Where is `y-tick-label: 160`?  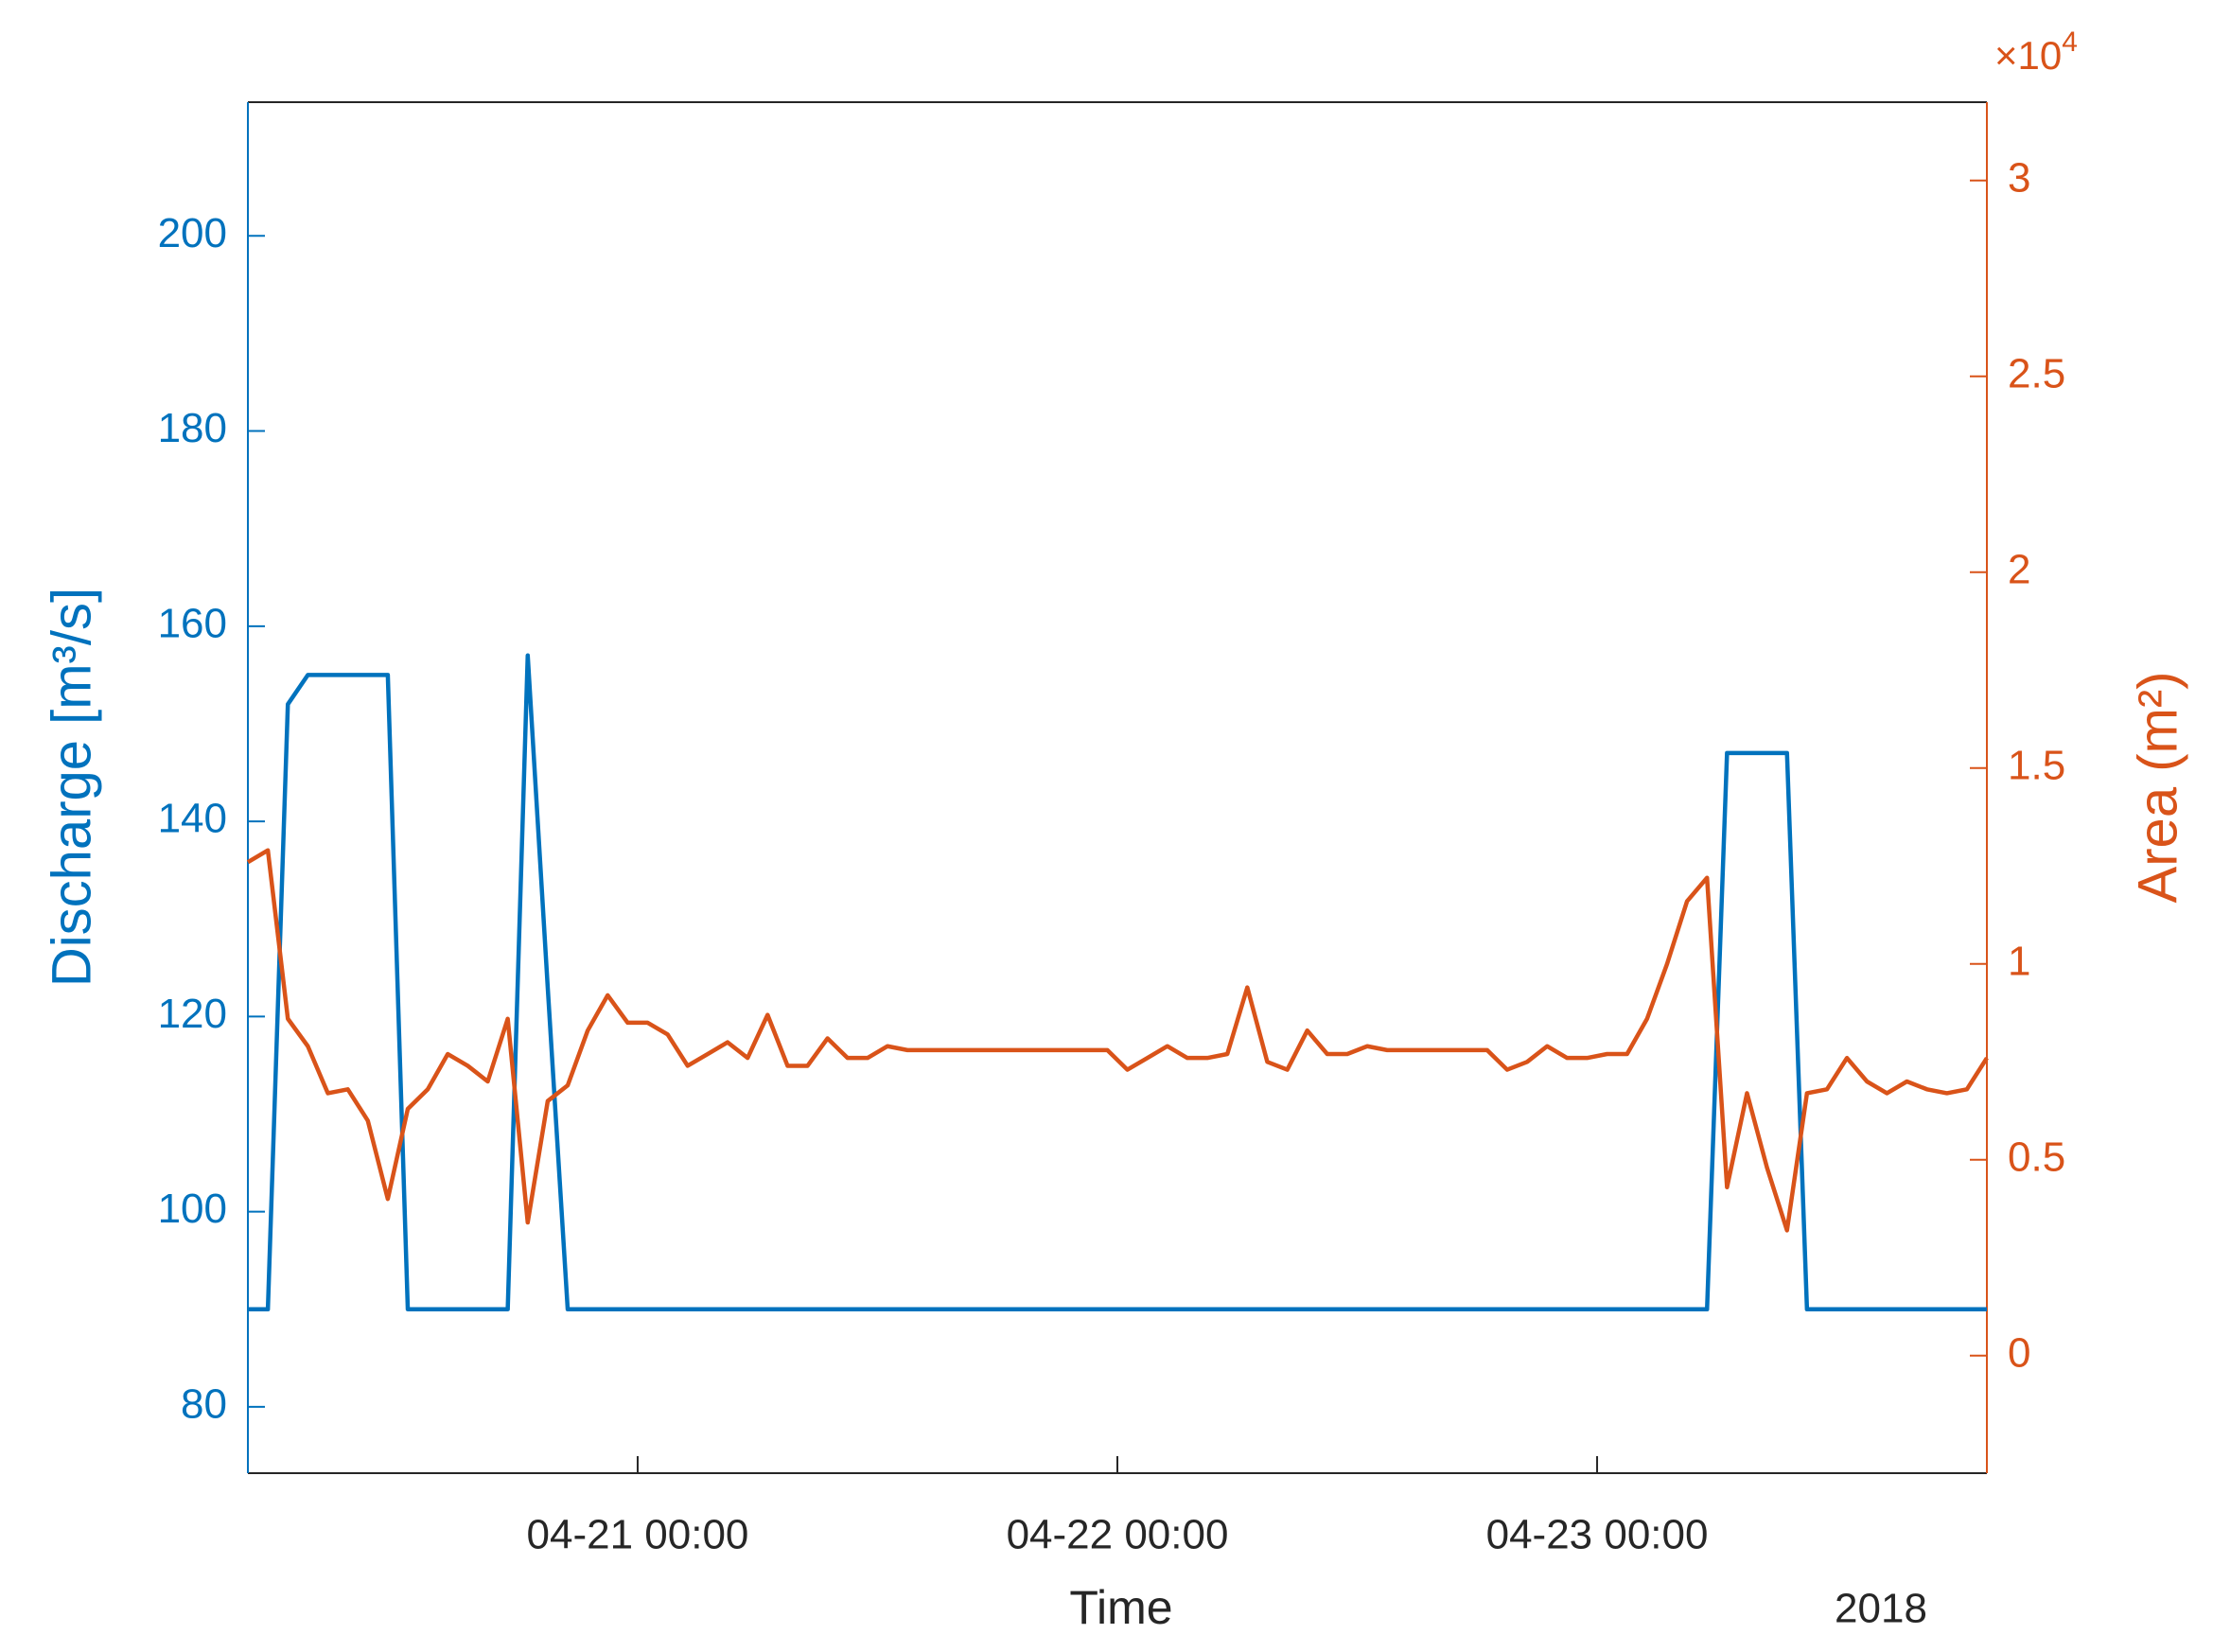 y-tick-label: 160 is located at coordinates (192, 623).